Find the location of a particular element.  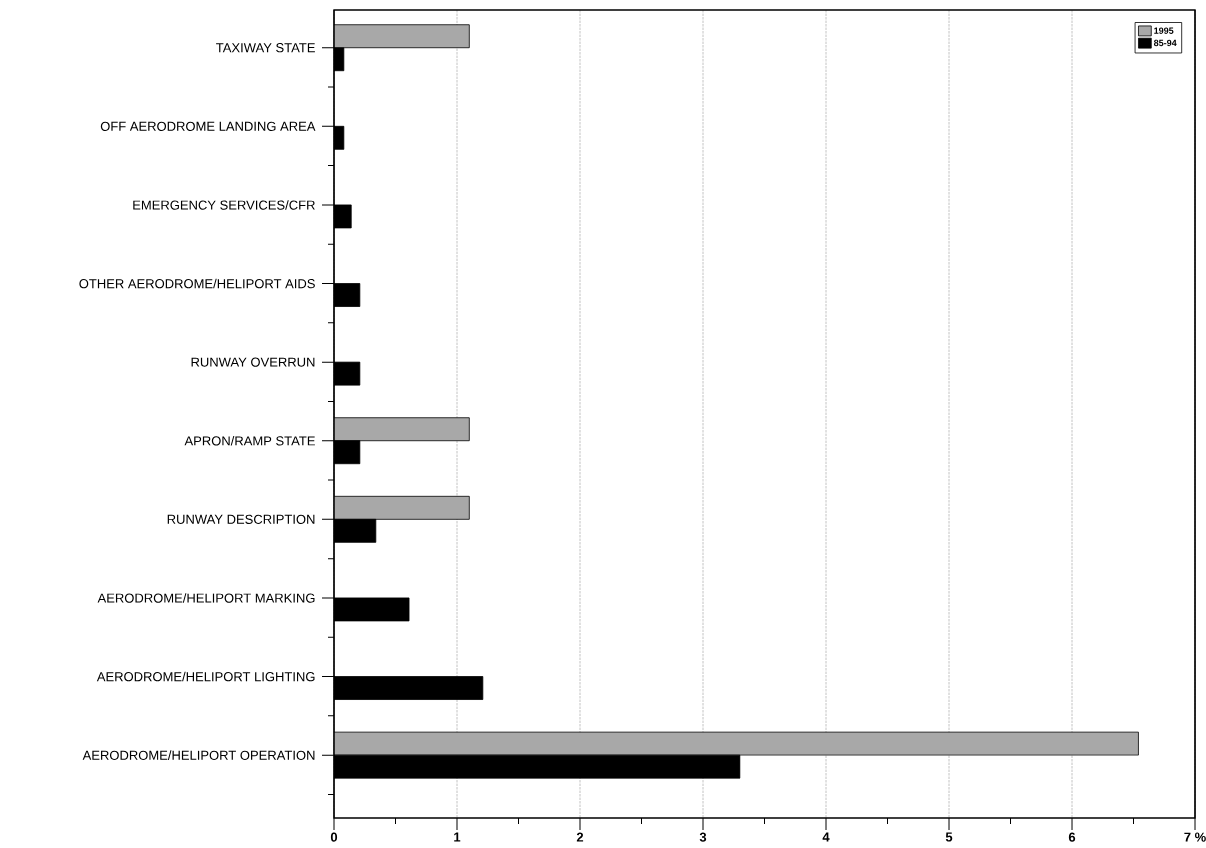

y-tick-label: AERODROME/HELIPORT OPERATION is located at coordinates (198, 755).